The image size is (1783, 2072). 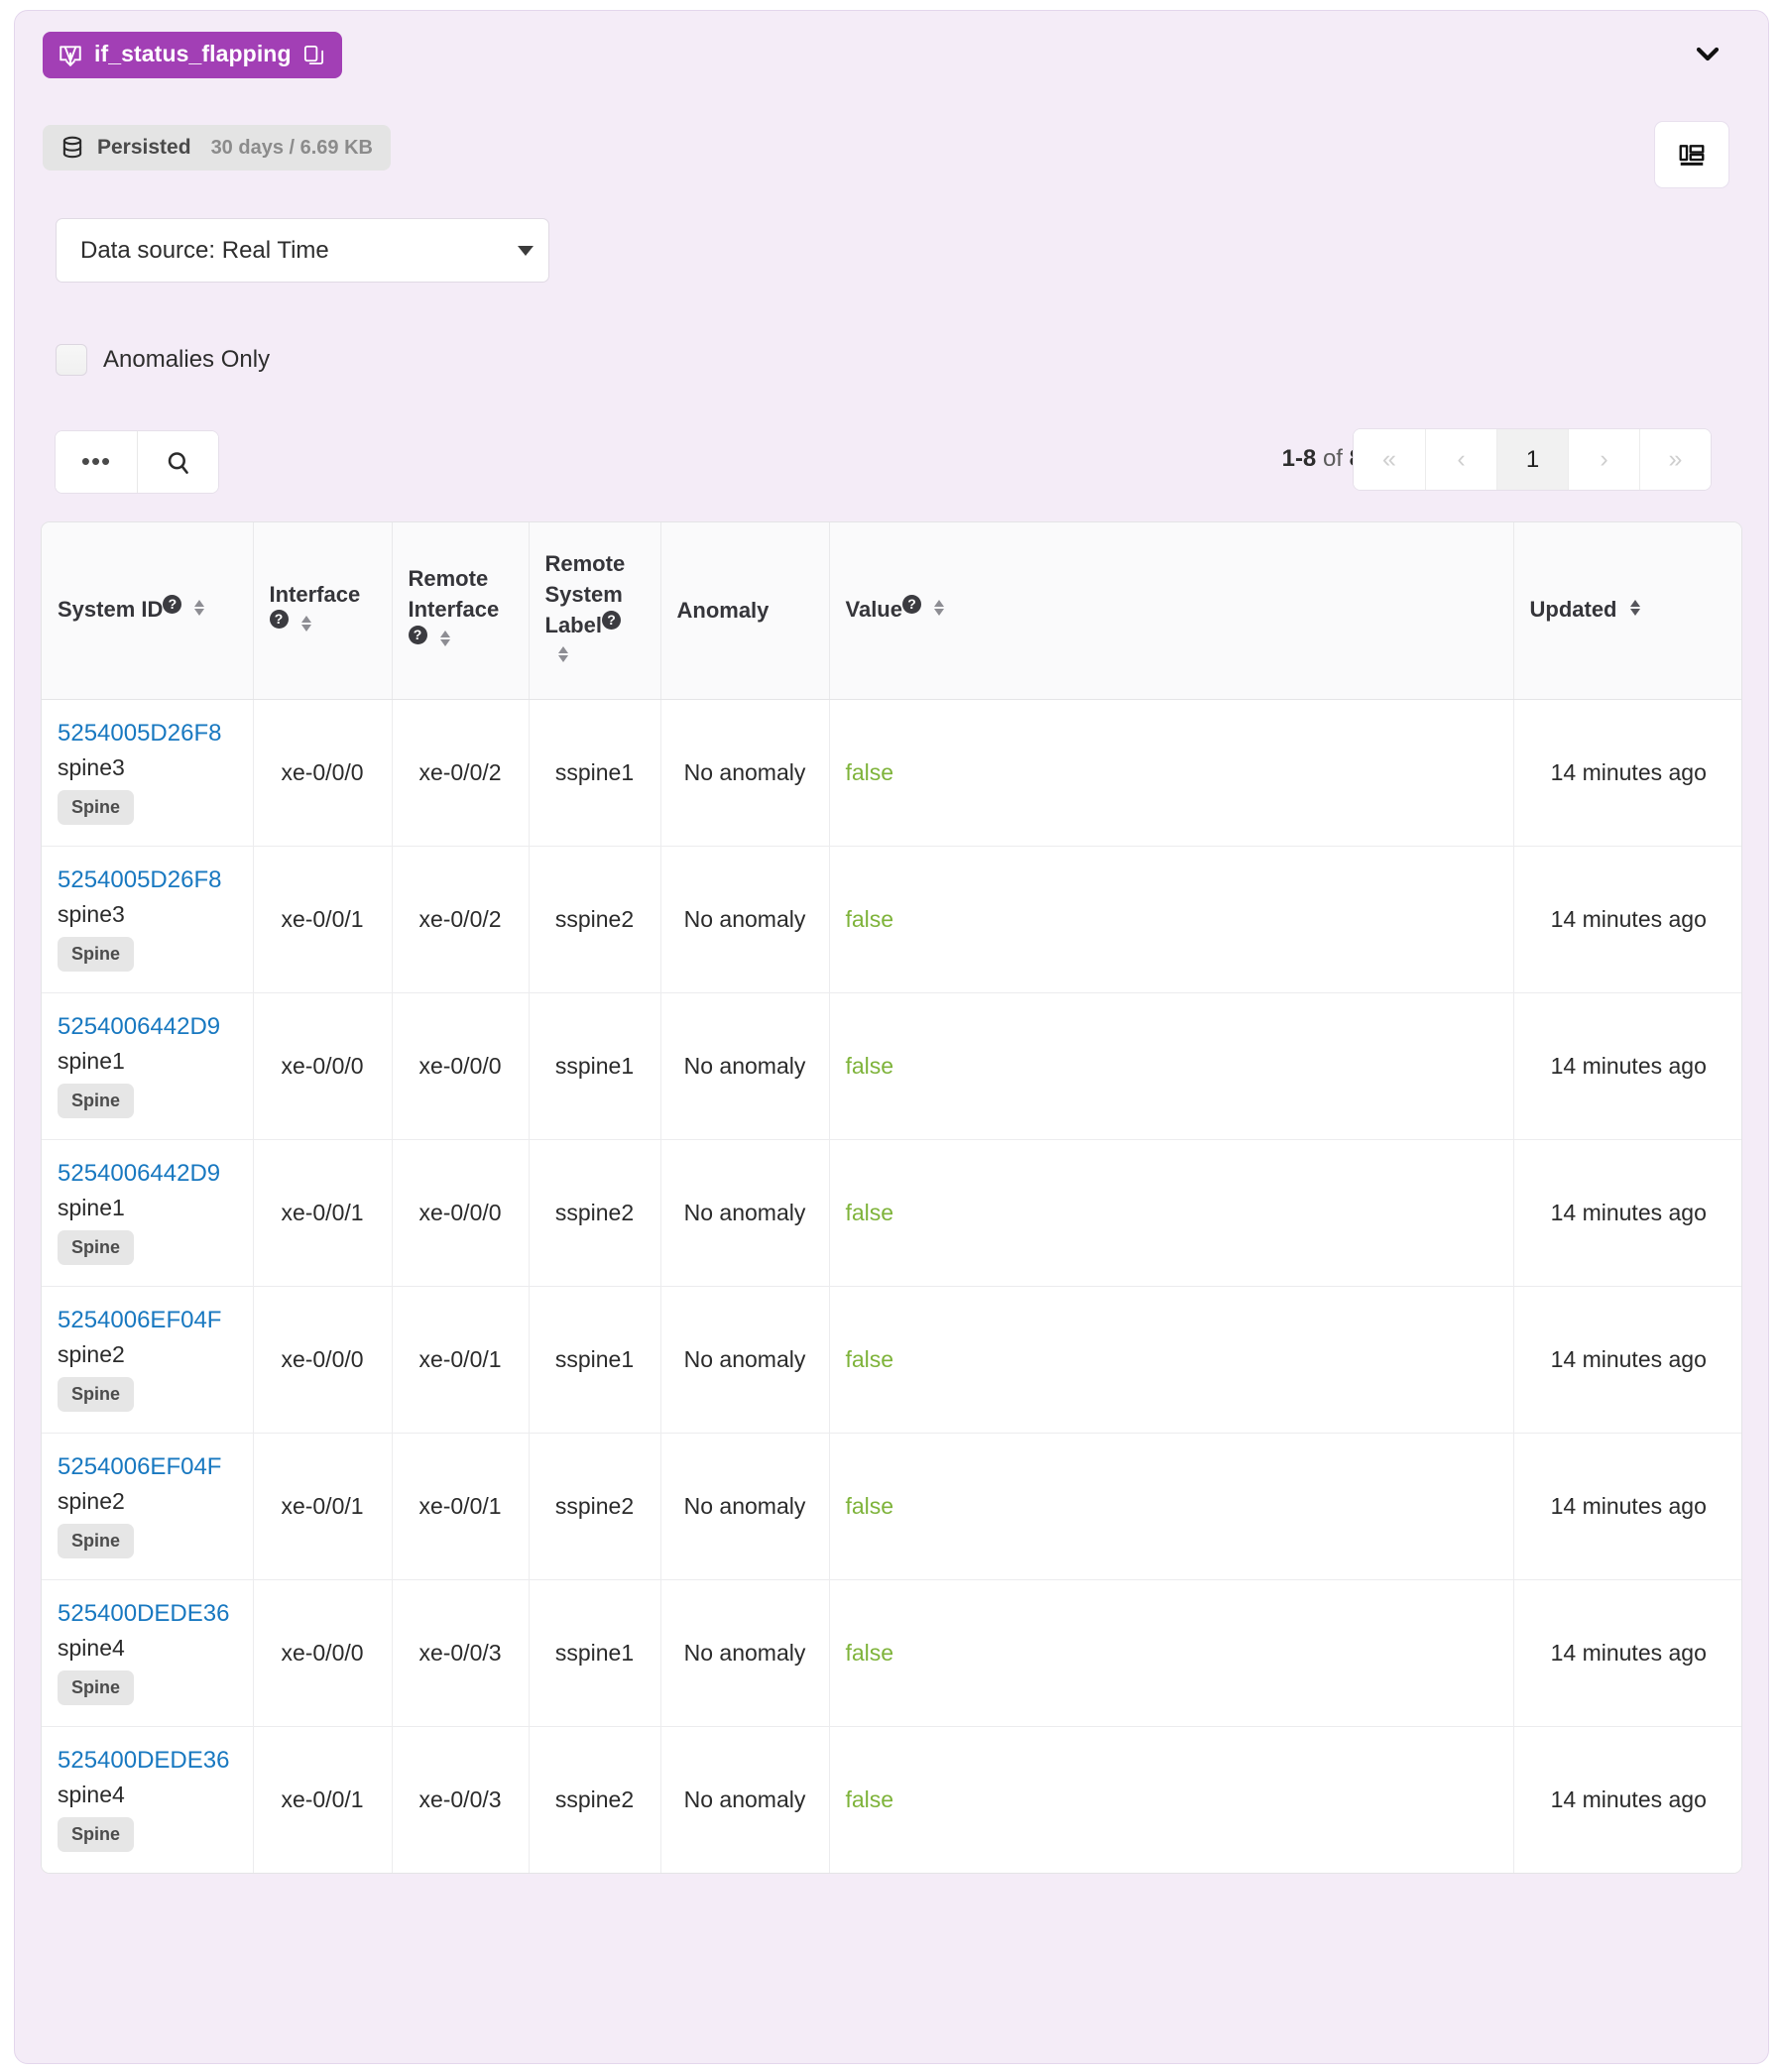 I want to click on search-button, so click(x=177, y=462).